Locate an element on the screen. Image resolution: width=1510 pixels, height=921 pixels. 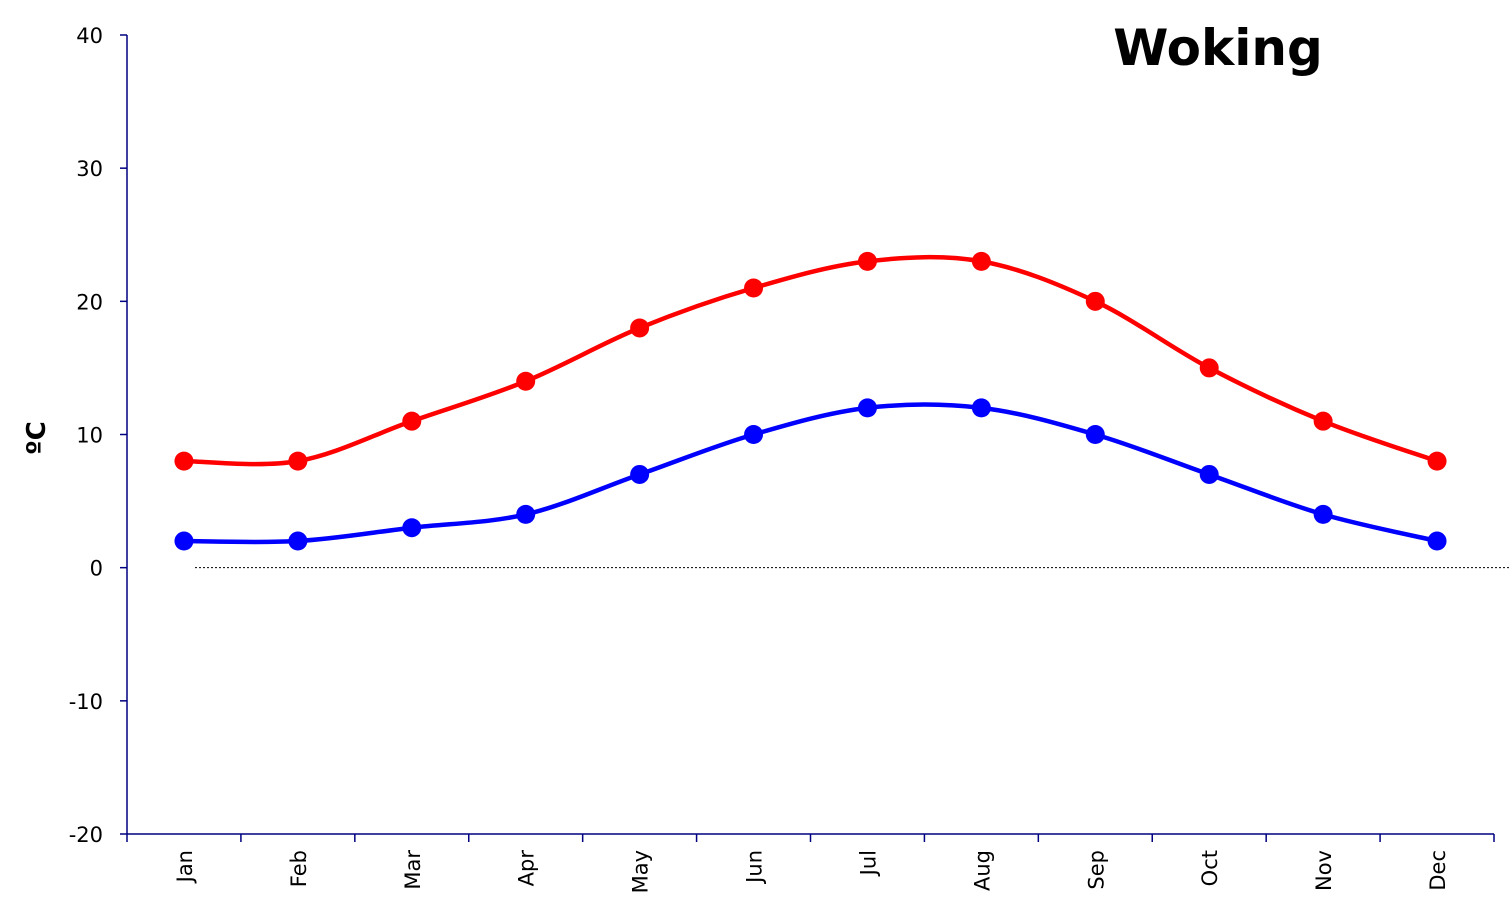
series-line is located at coordinates (810, 473).